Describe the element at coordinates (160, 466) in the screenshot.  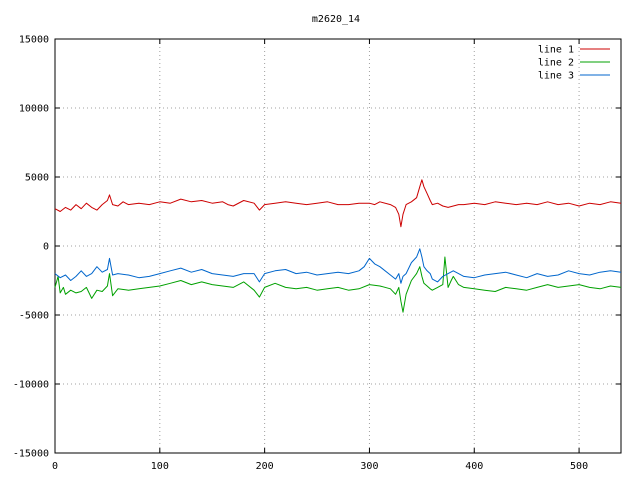
I see `x-tick-label: 100` at that location.